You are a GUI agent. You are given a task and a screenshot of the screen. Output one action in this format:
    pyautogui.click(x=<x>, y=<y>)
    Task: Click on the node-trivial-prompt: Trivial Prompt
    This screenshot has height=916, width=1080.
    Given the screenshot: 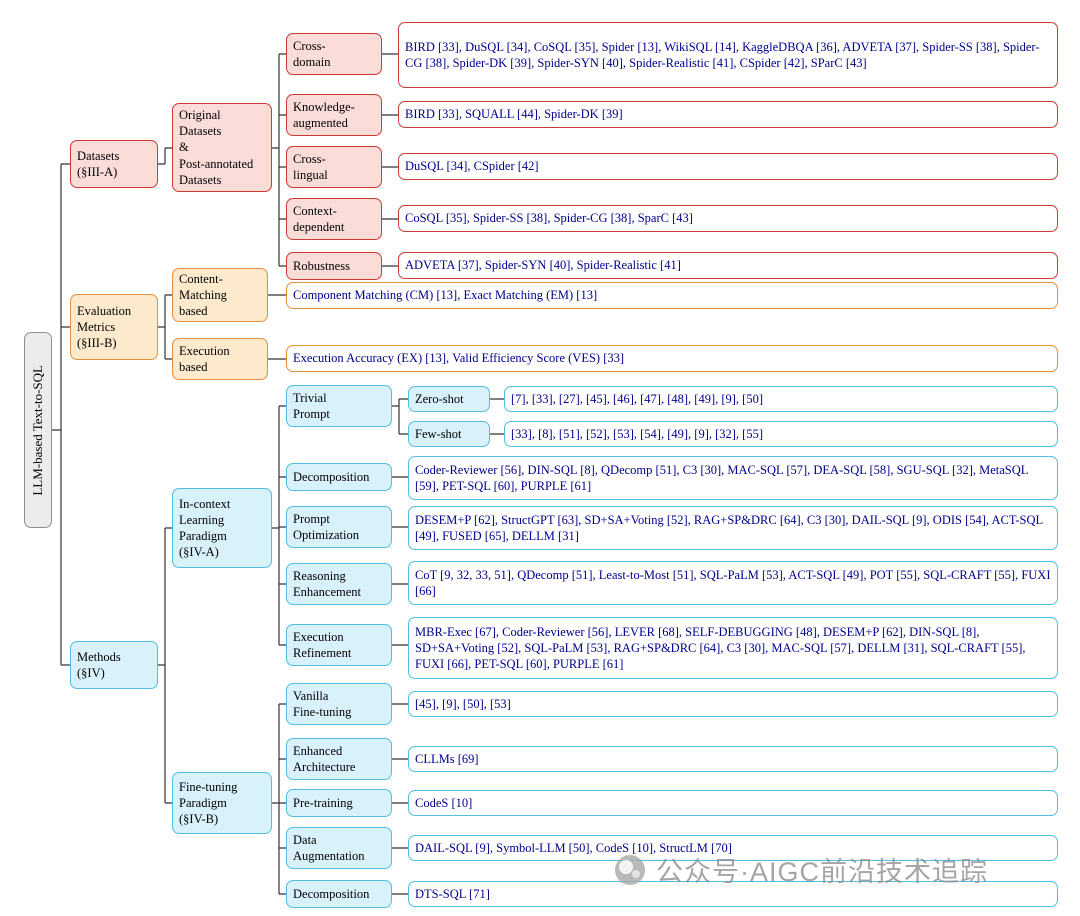 What is the action you would take?
    pyautogui.click(x=339, y=406)
    